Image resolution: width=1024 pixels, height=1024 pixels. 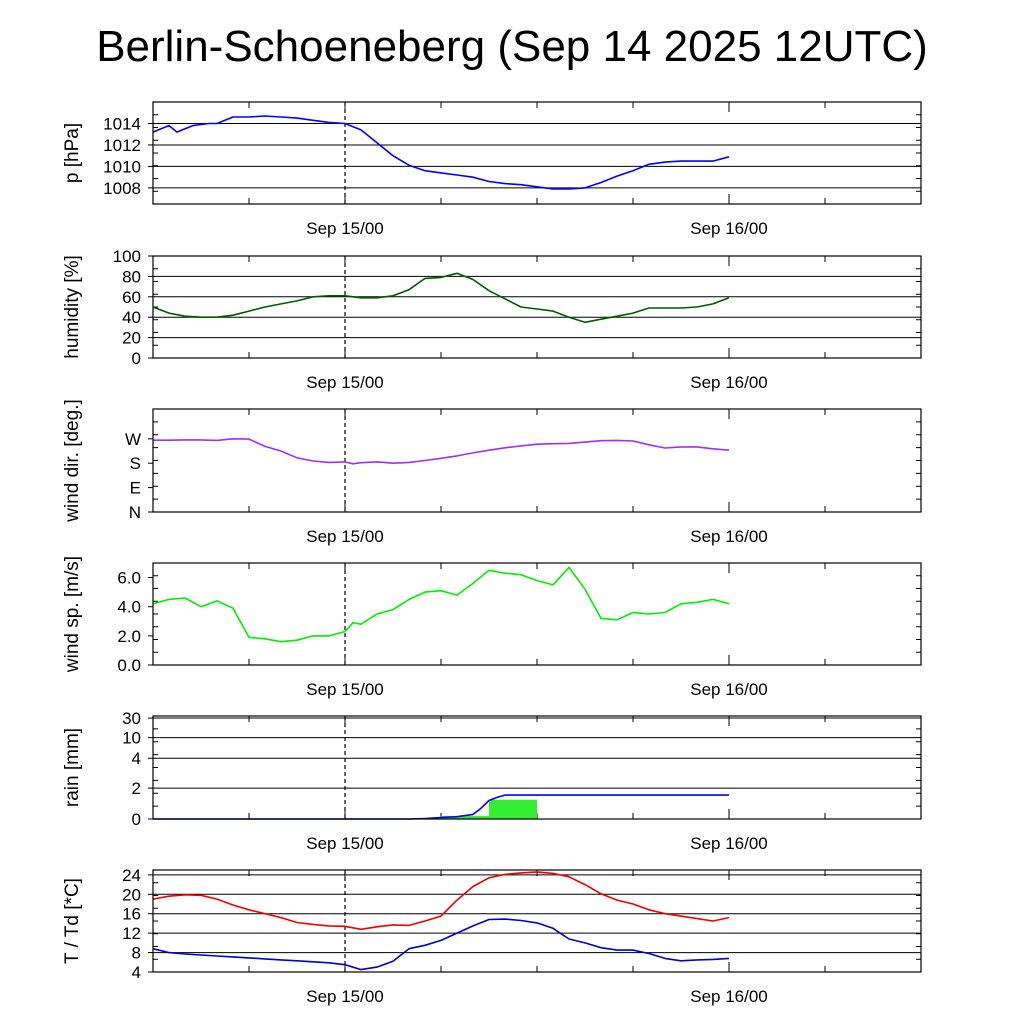 I want to click on wind-direction-x-tick-label: Sep 15/00, so click(x=345, y=536).